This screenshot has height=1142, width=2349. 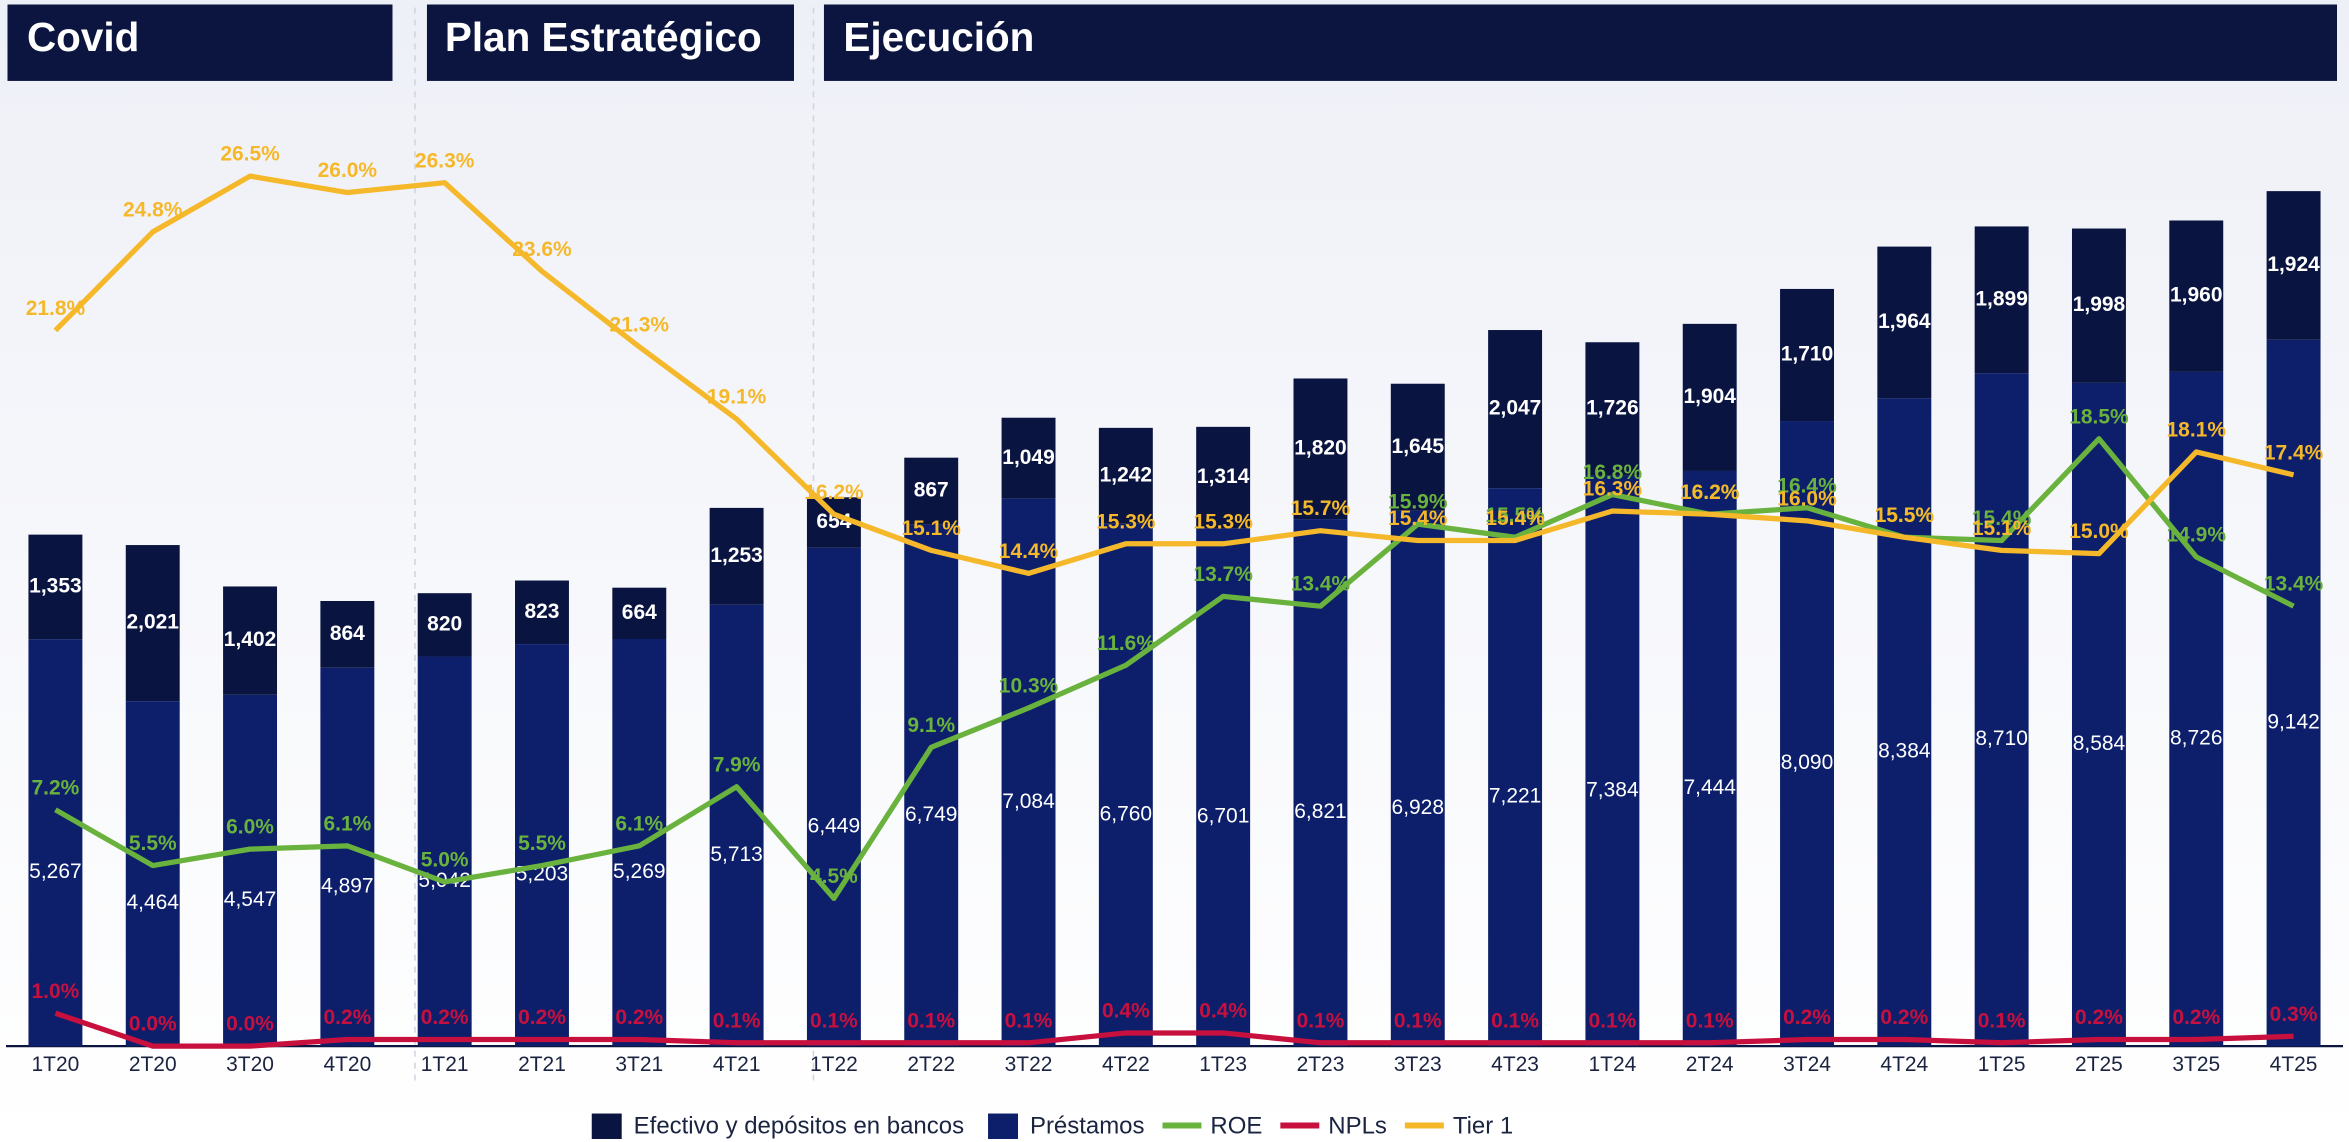 What do you see at coordinates (1029, 686) in the screenshot?
I see `line-value-label: 10.3%` at bounding box center [1029, 686].